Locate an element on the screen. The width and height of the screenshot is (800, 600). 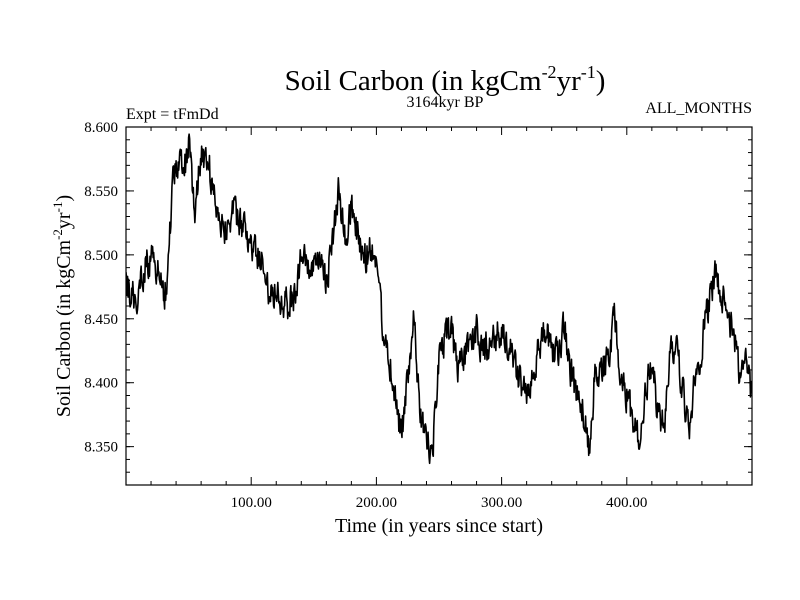
y-axis-label: Soil Carbon (in kgCm-2yr-1) is located at coordinates (62, 306).